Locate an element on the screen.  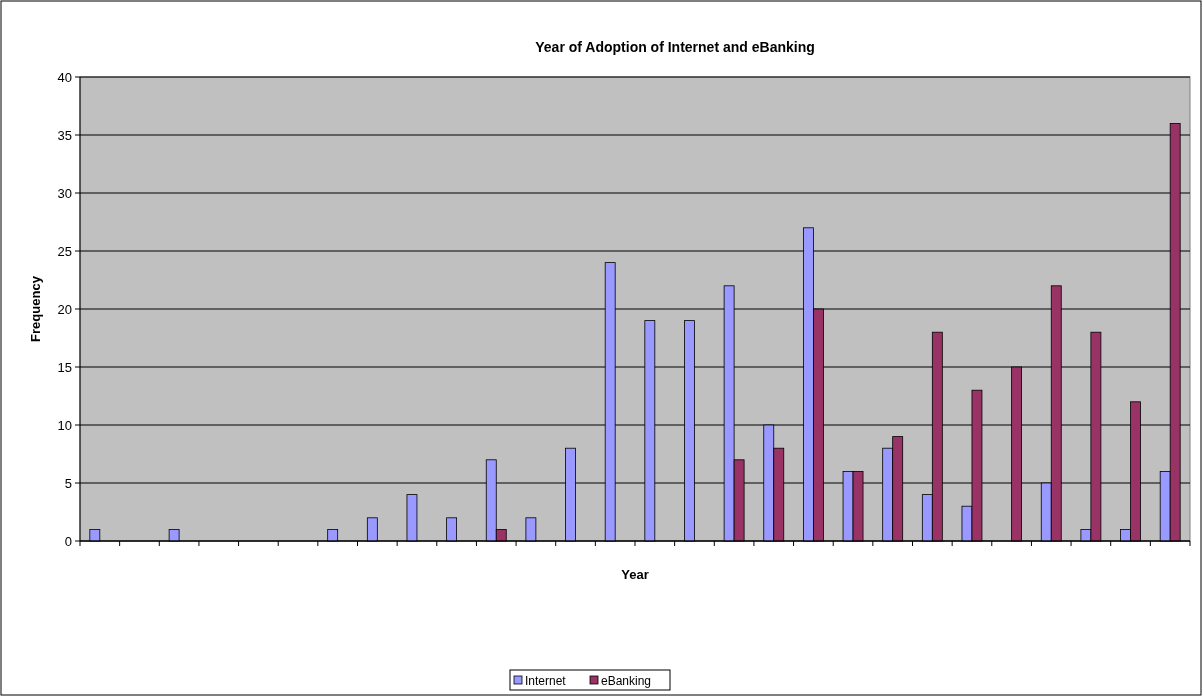
y-tick-label: 35 is located at coordinates (64, 135).